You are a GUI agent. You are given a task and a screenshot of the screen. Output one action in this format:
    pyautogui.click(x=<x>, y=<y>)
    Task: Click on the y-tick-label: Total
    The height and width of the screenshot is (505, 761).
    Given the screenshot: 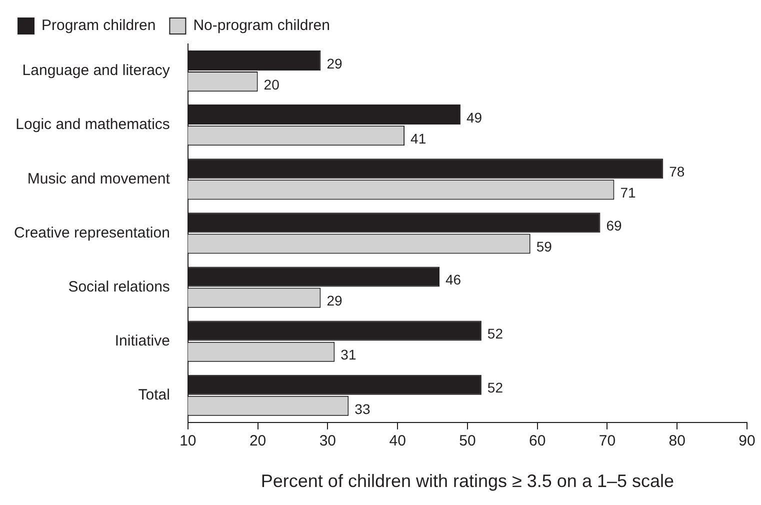 What is the action you would take?
    pyautogui.click(x=154, y=395)
    